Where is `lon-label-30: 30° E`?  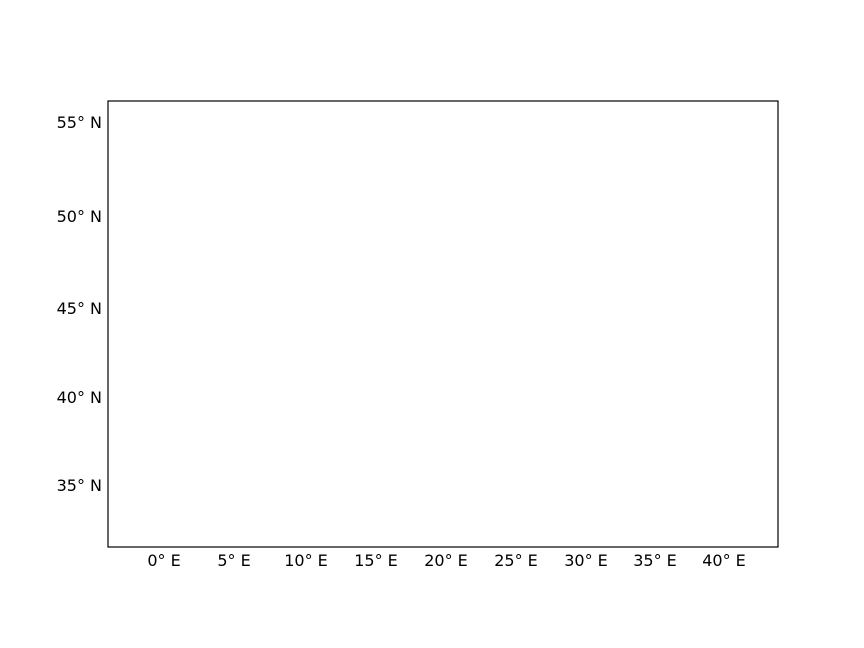
lon-label-30: 30° E is located at coordinates (586, 560).